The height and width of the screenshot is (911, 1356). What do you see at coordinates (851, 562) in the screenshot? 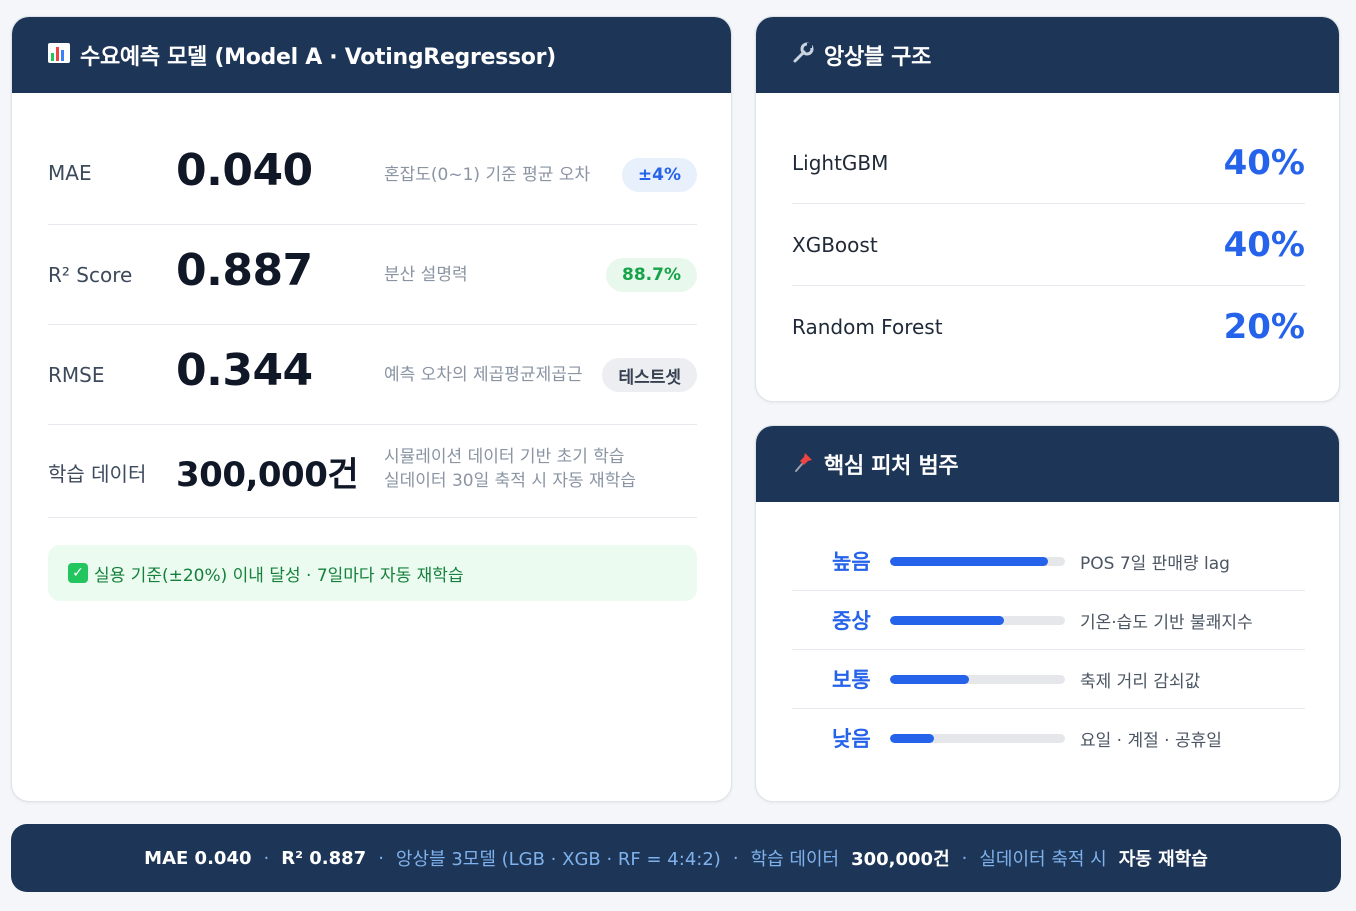
I see `feature-level: 높음` at bounding box center [851, 562].